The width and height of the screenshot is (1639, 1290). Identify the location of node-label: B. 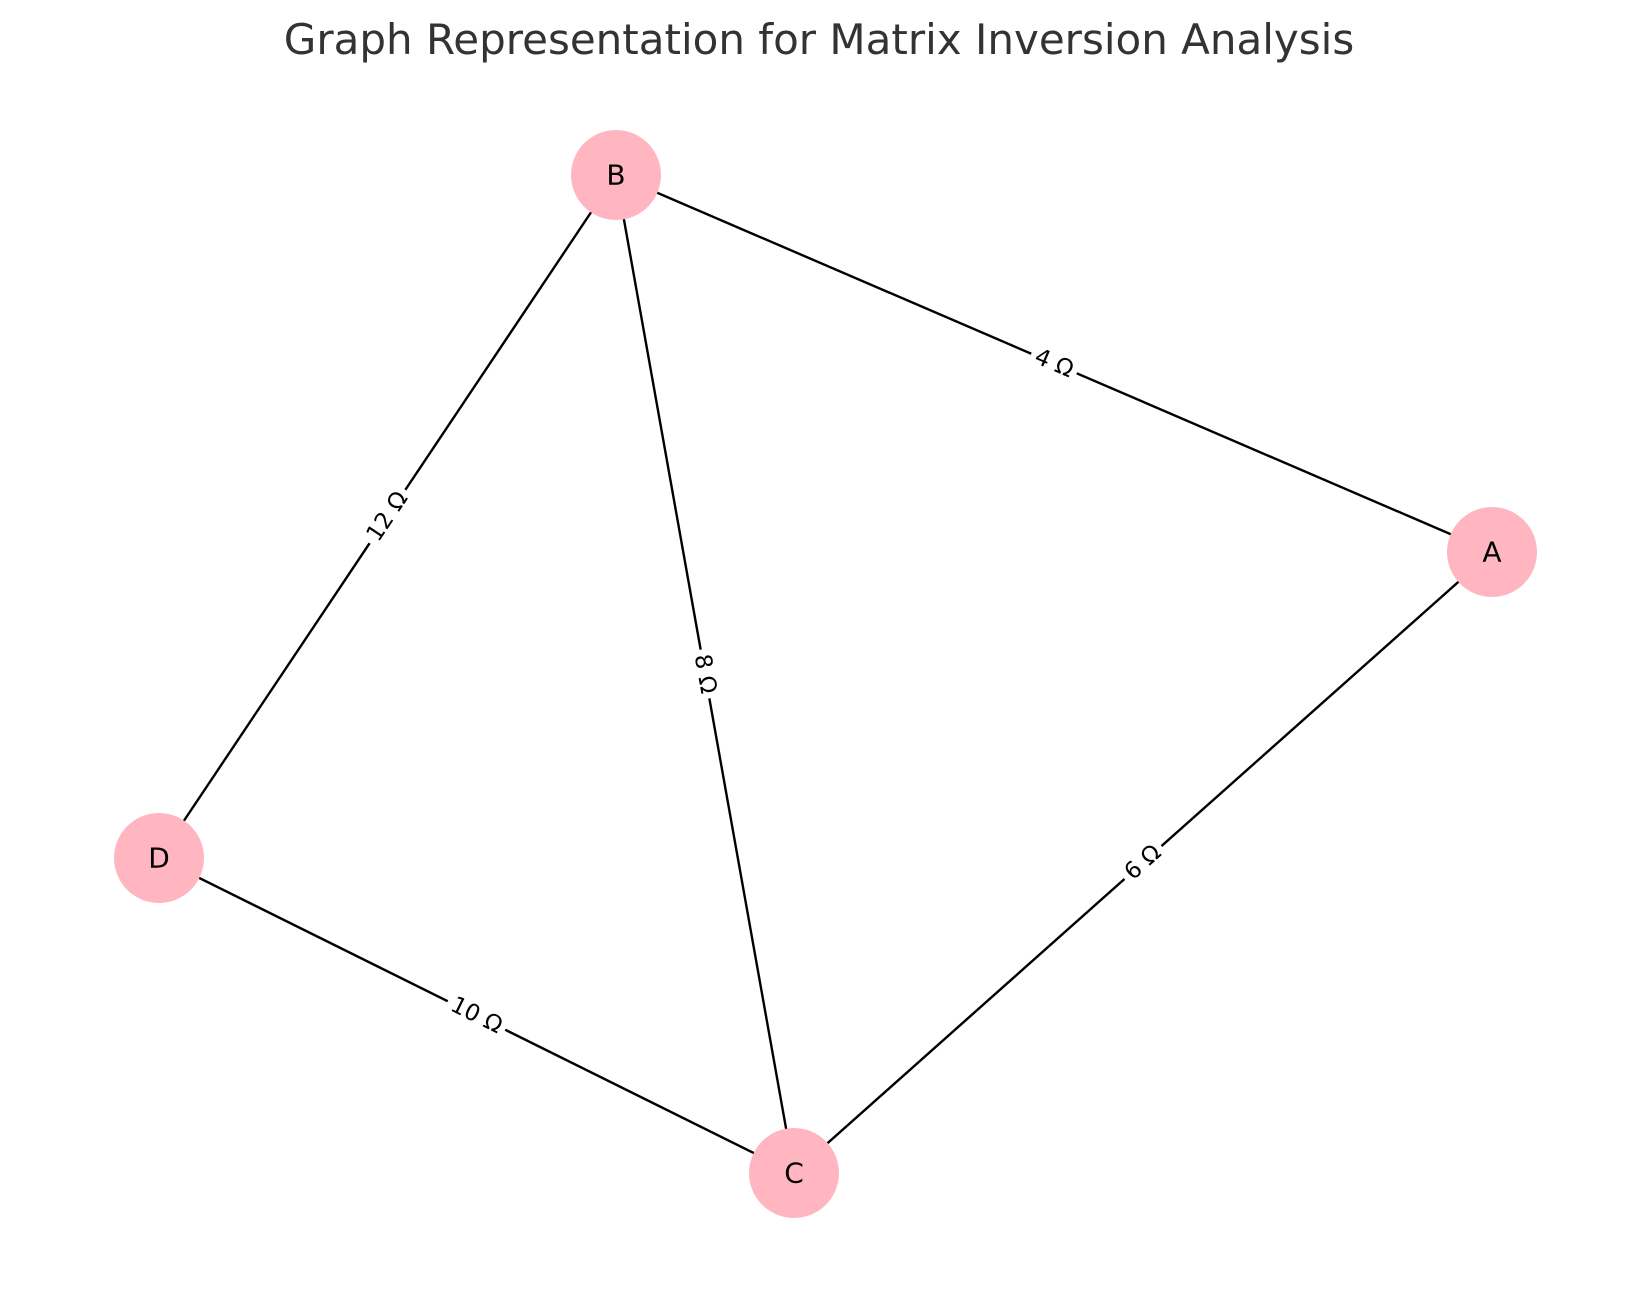
(615, 175).